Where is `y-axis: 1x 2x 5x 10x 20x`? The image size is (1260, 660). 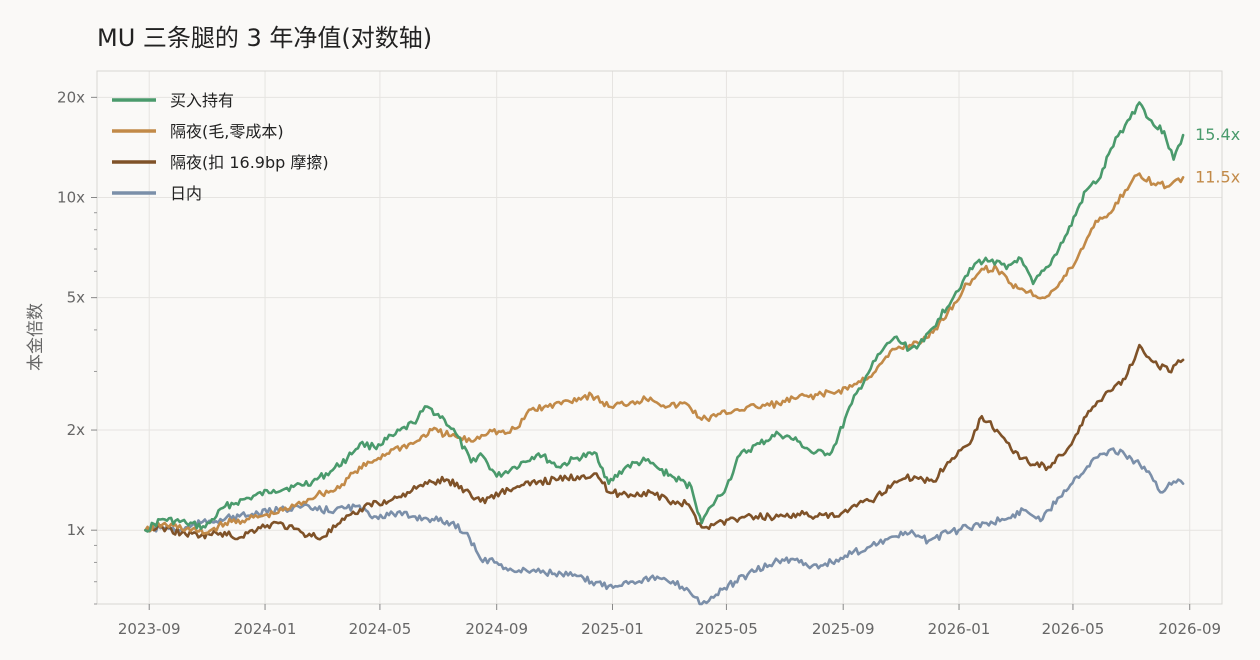
y-axis: 1x 2x 5x 10x 20x is located at coordinates (77, 346).